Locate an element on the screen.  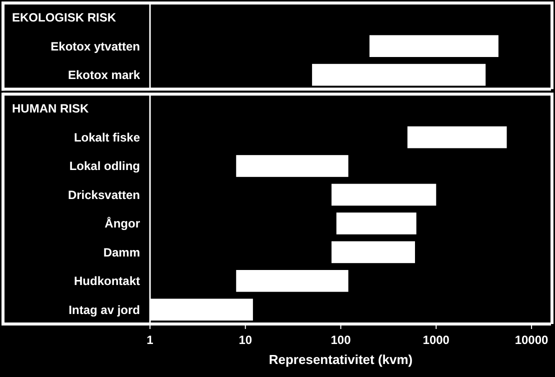
x-axis-title: Representativitet (kvm) is located at coordinates (340, 359).